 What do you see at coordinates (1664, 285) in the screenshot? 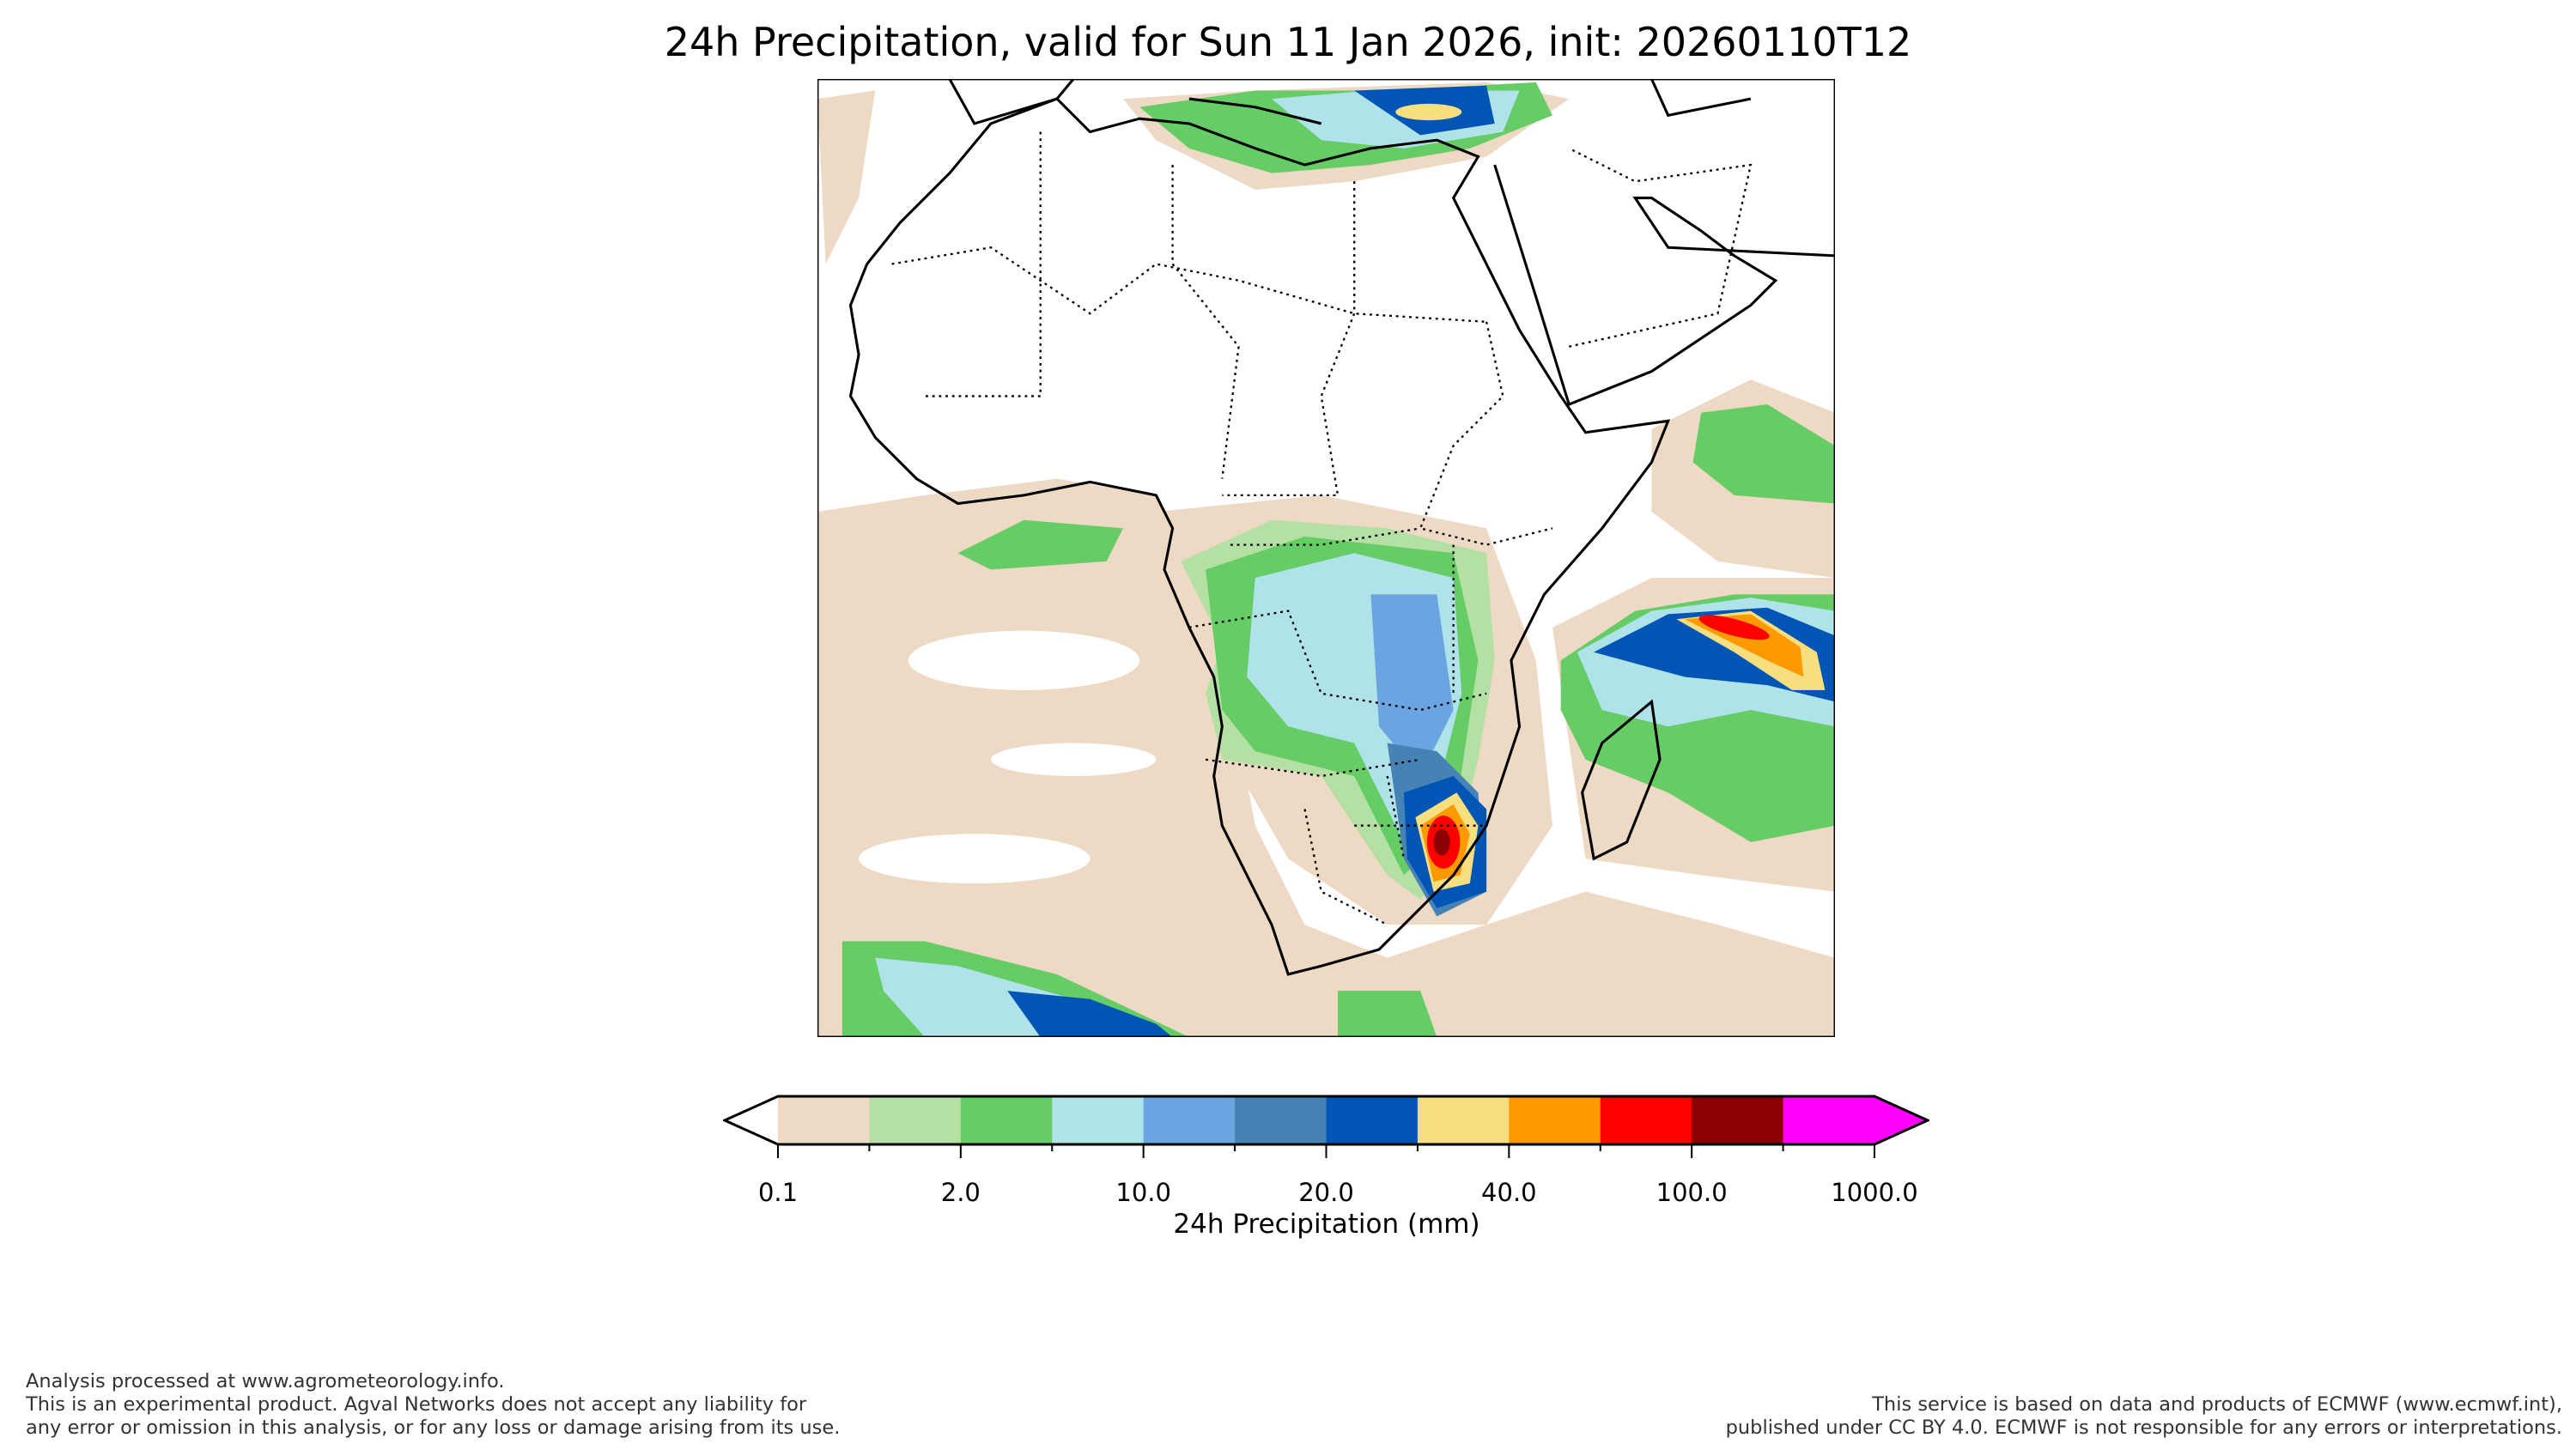
I see `arabia-coastline` at bounding box center [1664, 285].